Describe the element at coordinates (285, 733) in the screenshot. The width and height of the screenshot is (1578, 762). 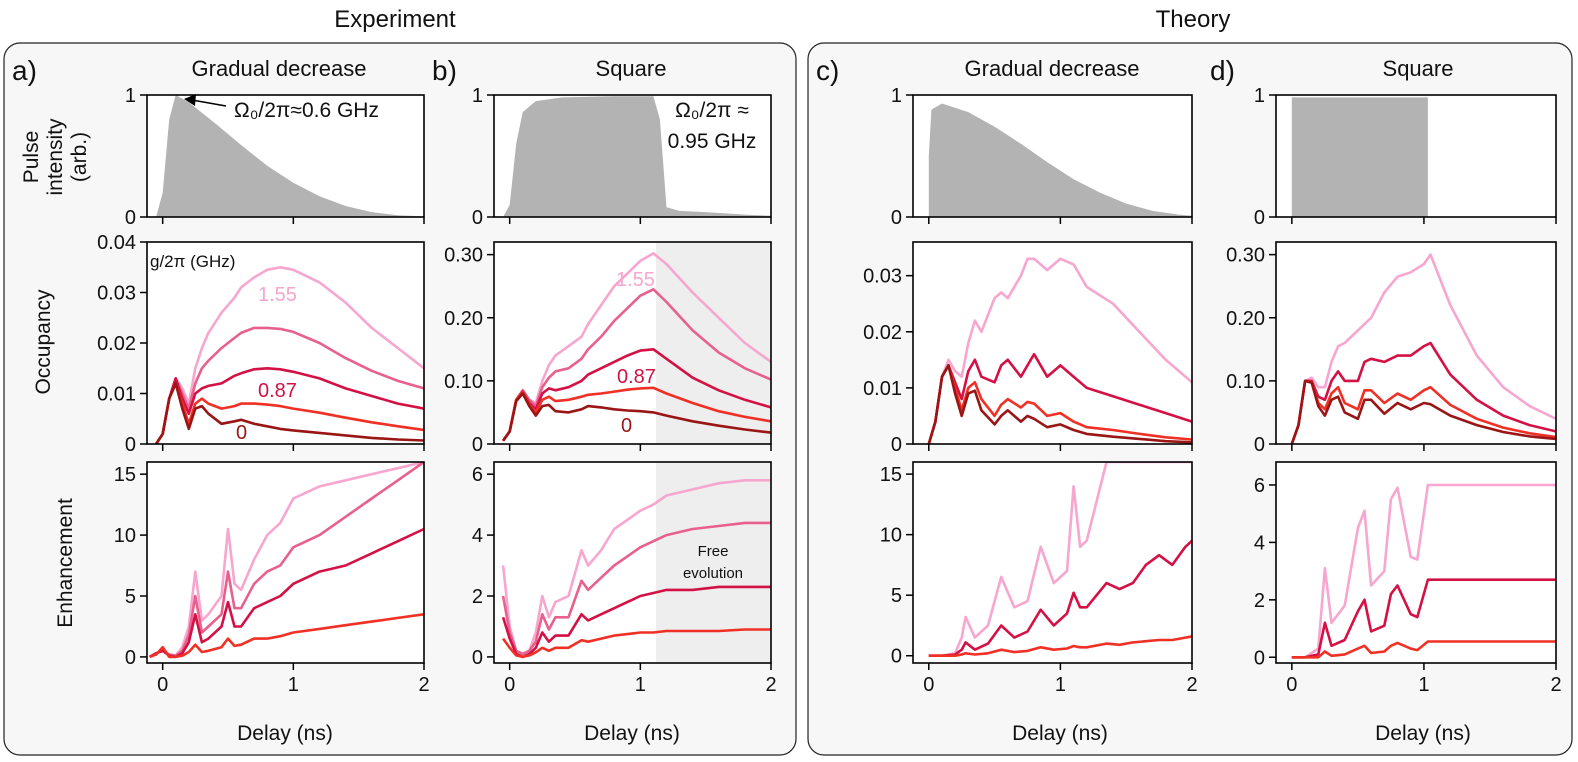
I see `xlabel-a: Delay (ns)` at that location.